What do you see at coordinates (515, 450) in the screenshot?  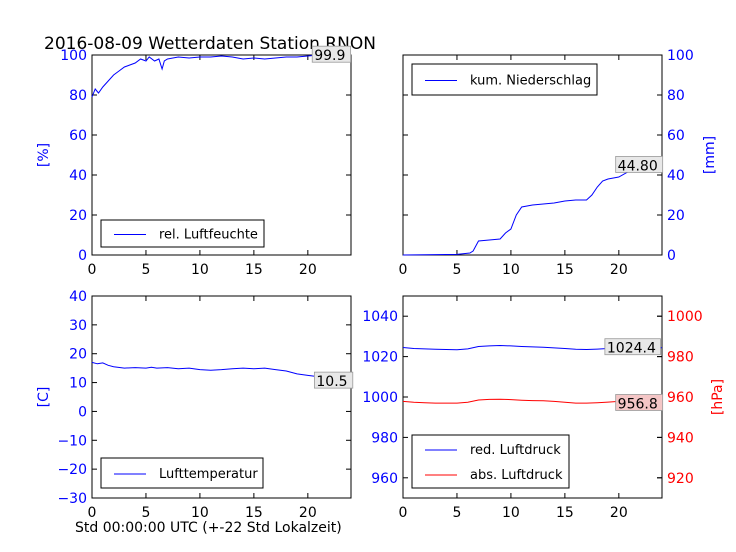 I see `legend-label: red. Luftdruck` at bounding box center [515, 450].